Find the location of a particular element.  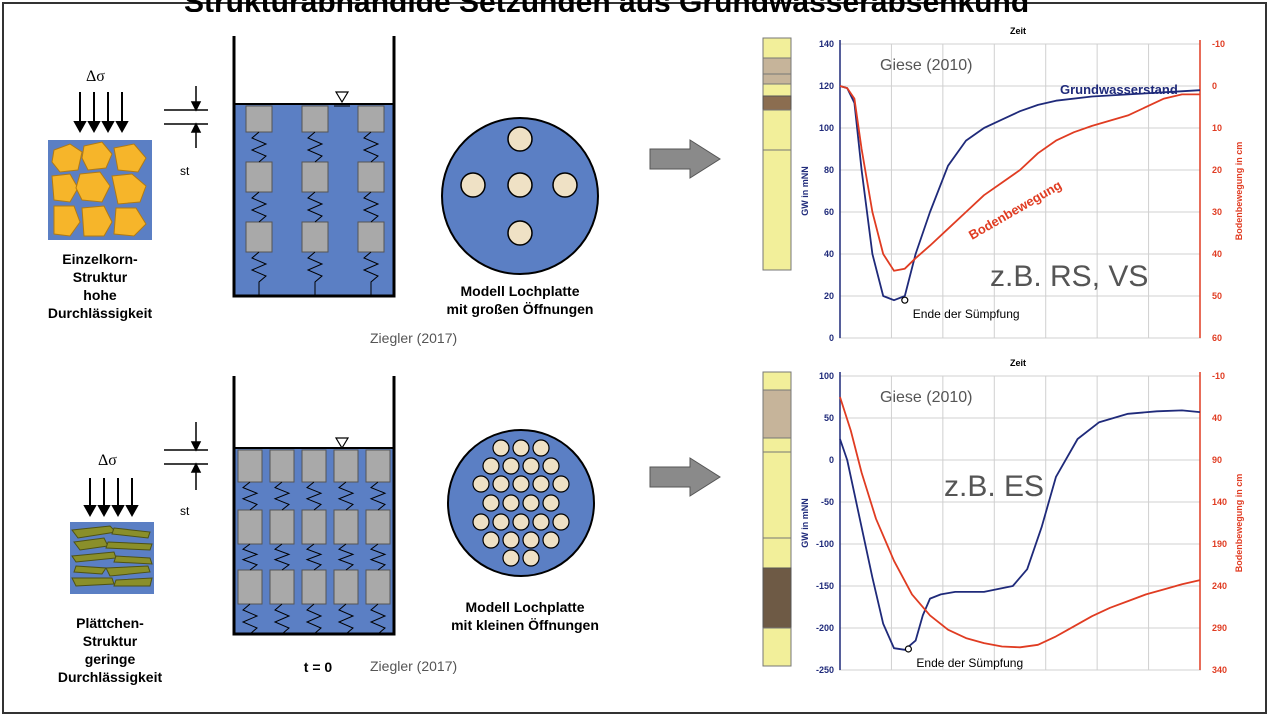

y2-tick-label: 290 is located at coordinates (1219, 628).